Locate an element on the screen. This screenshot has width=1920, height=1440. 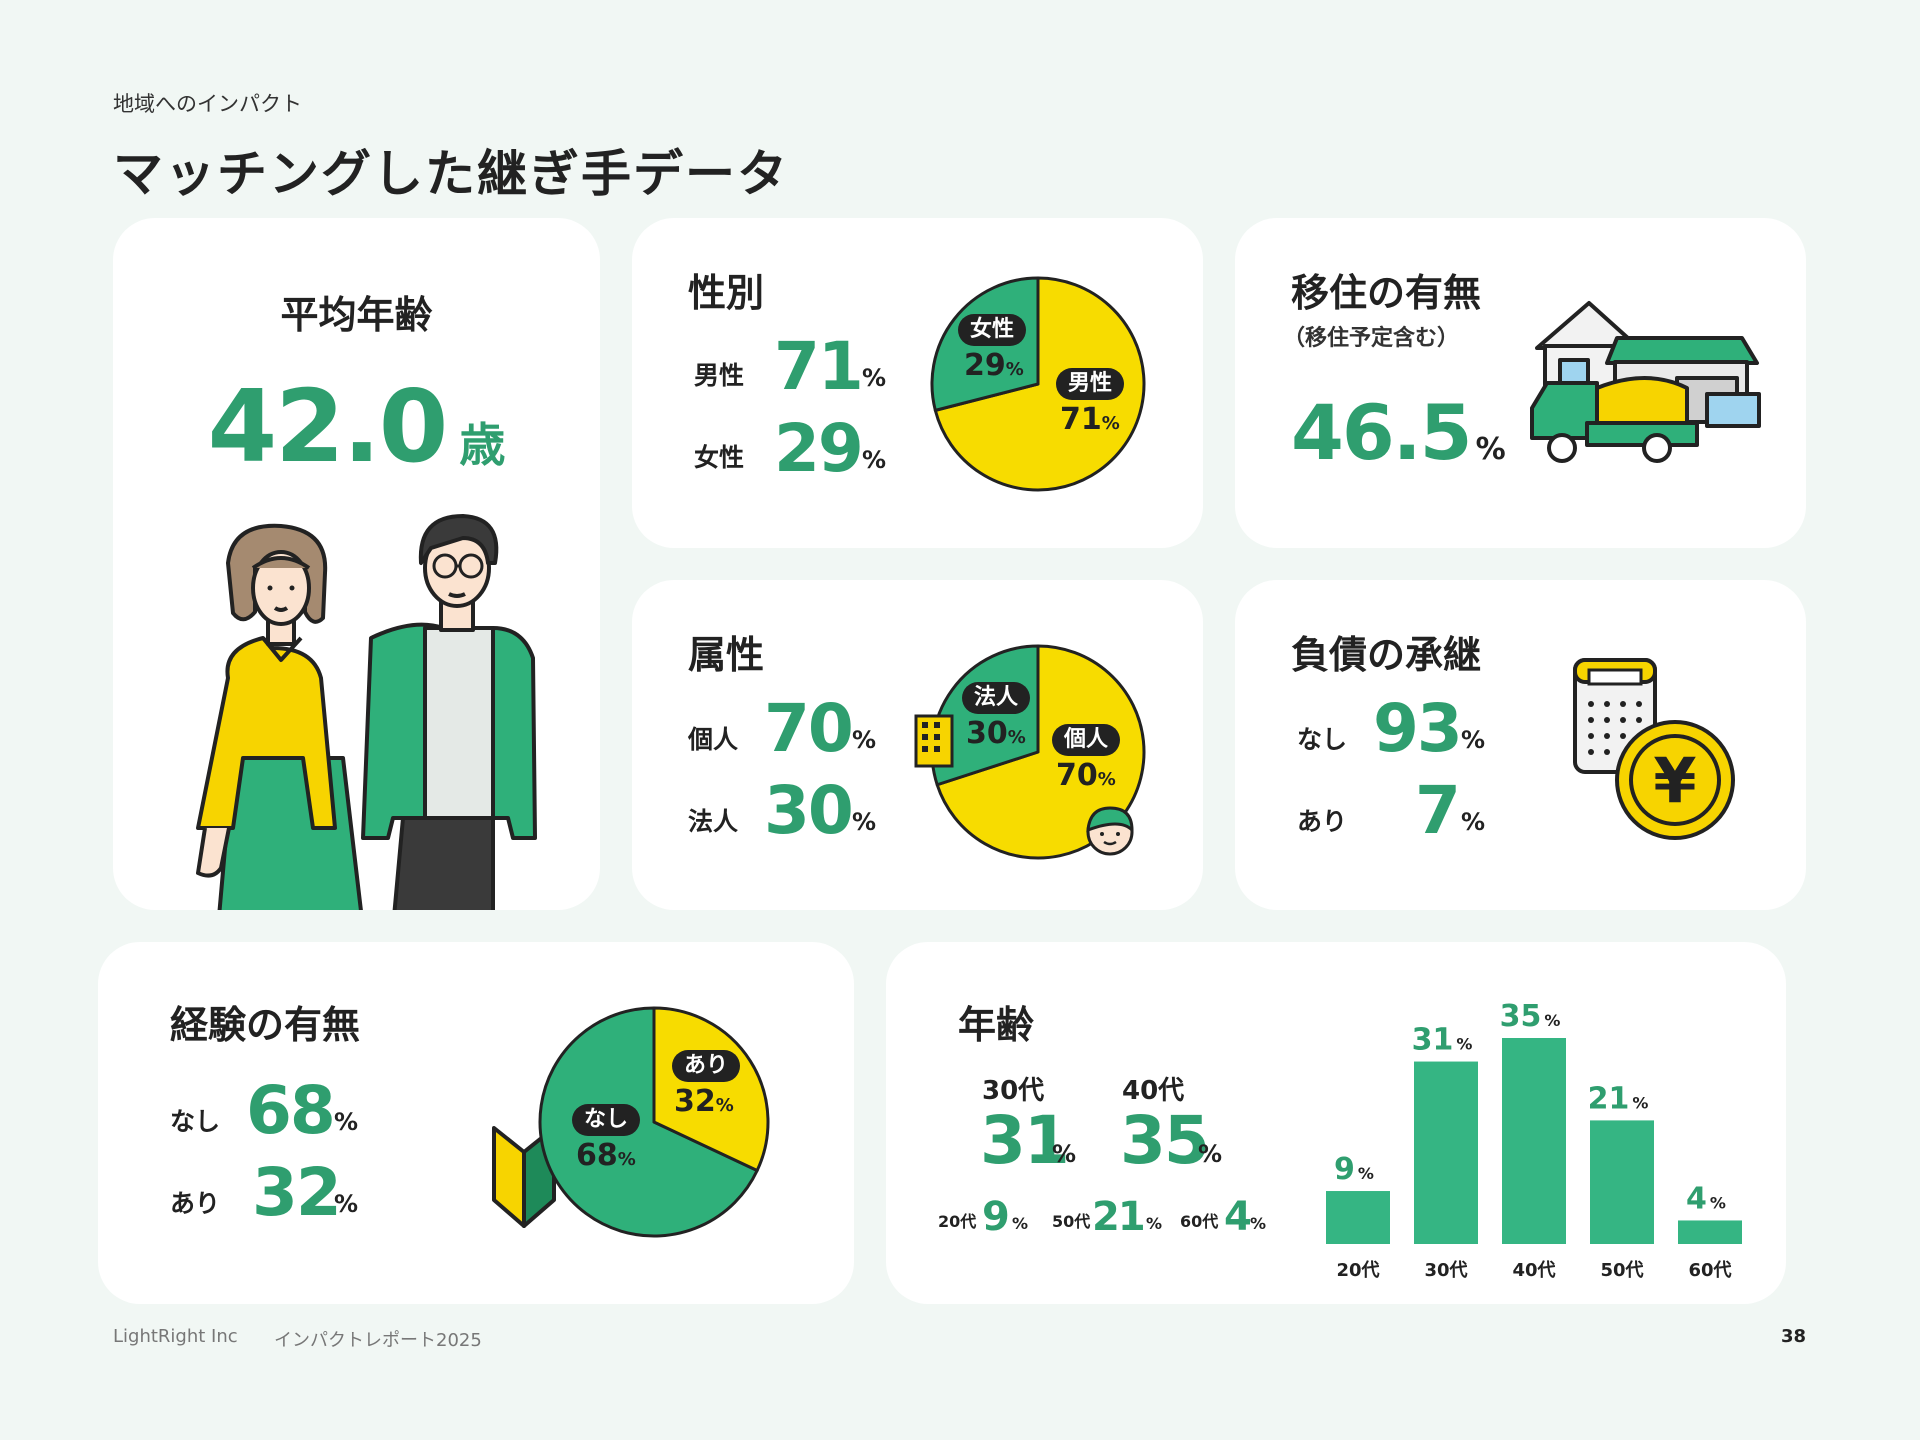
avg-age-value-wrap: 42.0 歳 is located at coordinates (356, 426).